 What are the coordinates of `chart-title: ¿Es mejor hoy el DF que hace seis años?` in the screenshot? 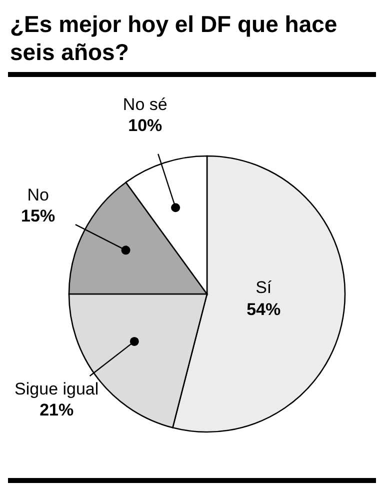 It's located at (192, 42).